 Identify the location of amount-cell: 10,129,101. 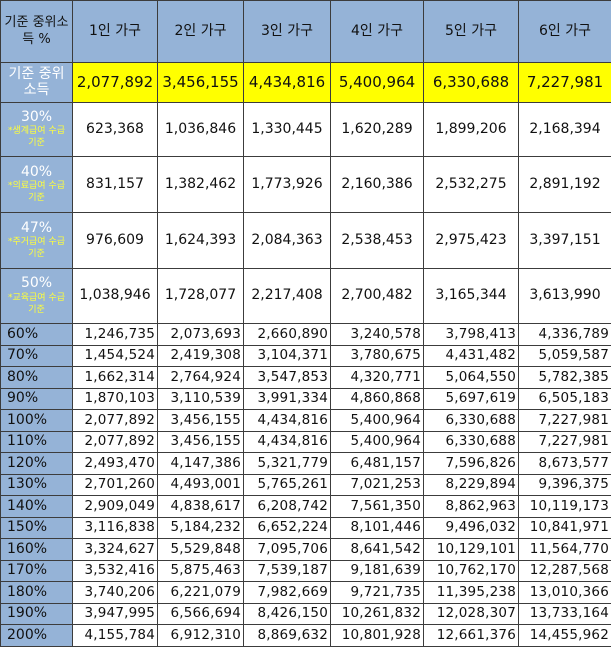
(471, 549).